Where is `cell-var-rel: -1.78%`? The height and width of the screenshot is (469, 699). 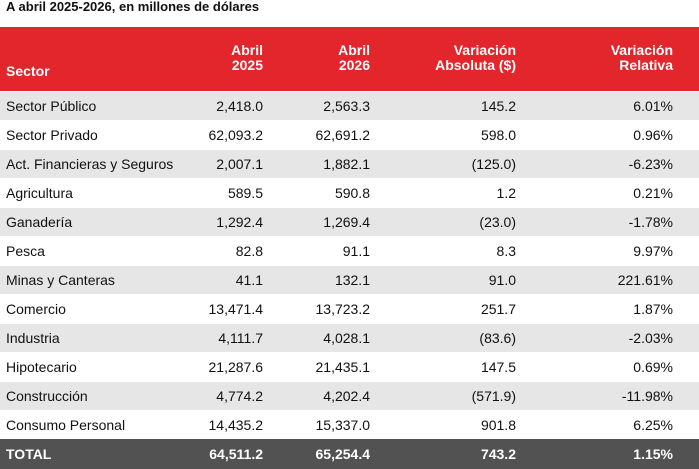
cell-var-rel: -1.78% is located at coordinates (620, 221).